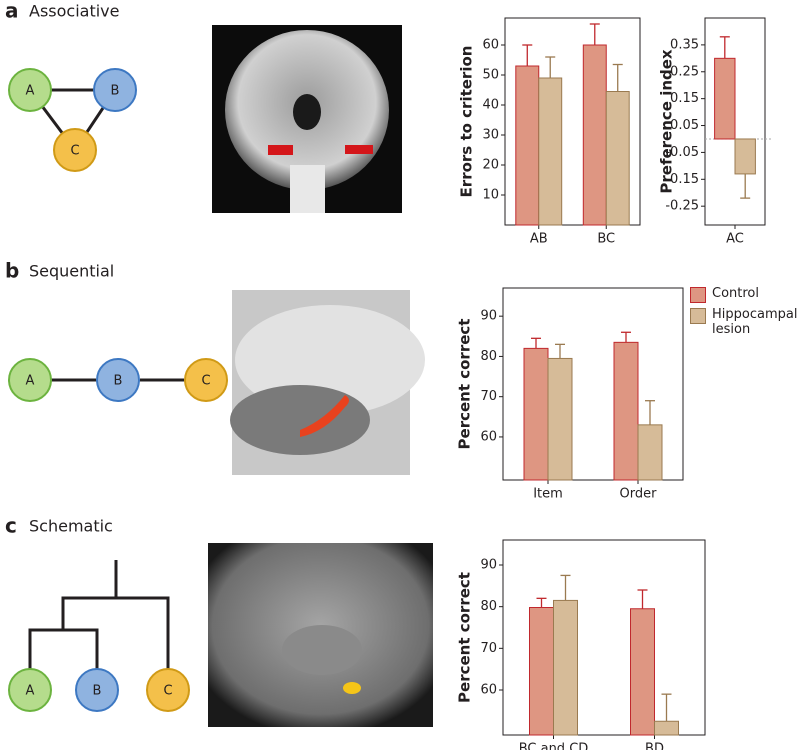 Image resolution: width=800 pixels, height=750 pixels. Describe the element at coordinates (490, 75) in the screenshot. I see `y-tick-label: 50` at that location.